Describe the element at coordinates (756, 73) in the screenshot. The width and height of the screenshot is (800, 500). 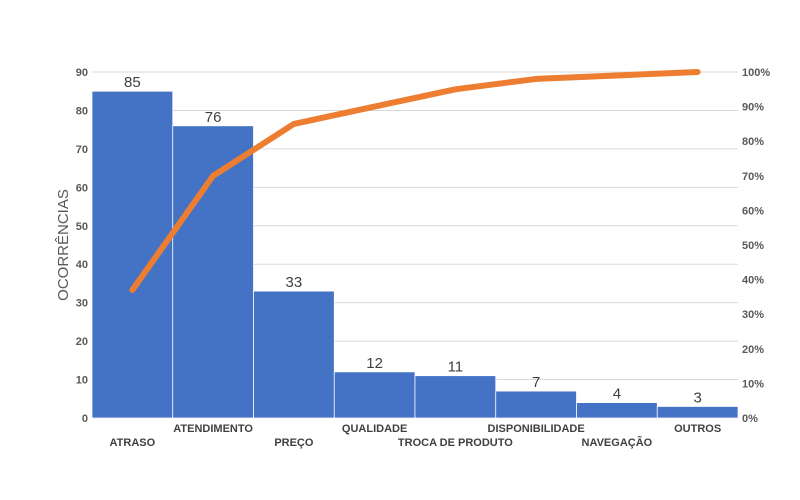
I see `right-tick-label: 100%` at that location.